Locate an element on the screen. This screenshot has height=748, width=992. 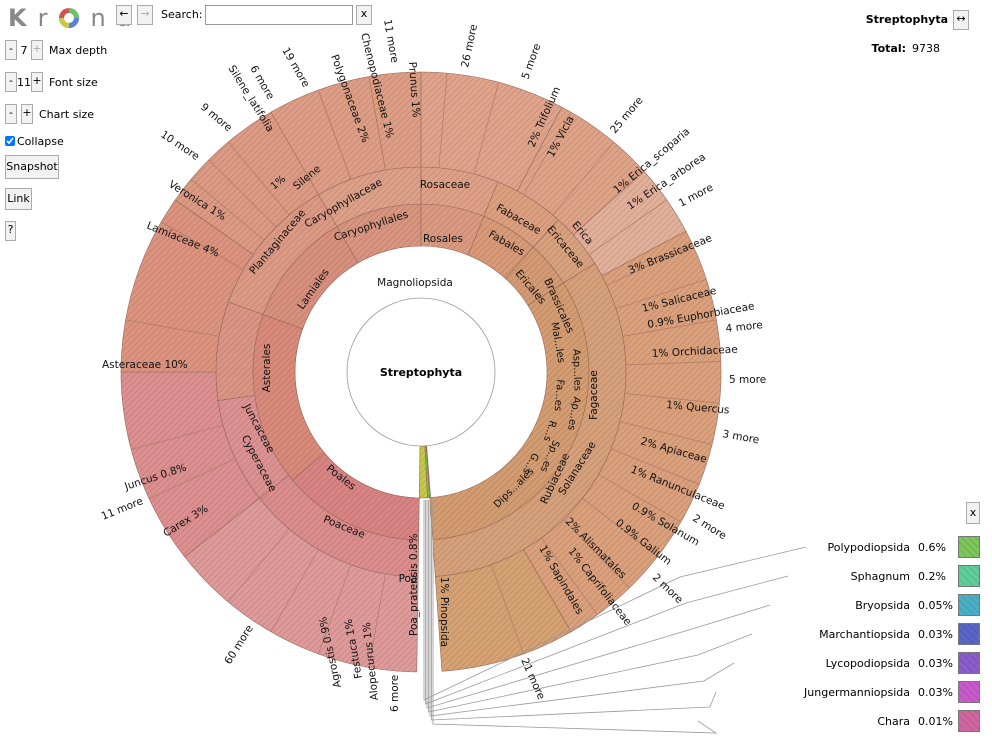
chart-size-decrease-button: - is located at coordinates (11, 114).